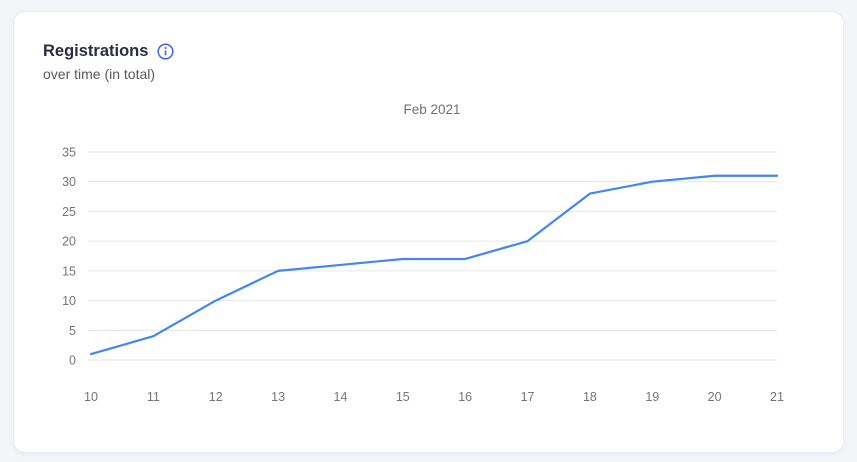 This screenshot has height=462, width=857. Describe the element at coordinates (69, 212) in the screenshot. I see `y-tick-label: 25` at that location.